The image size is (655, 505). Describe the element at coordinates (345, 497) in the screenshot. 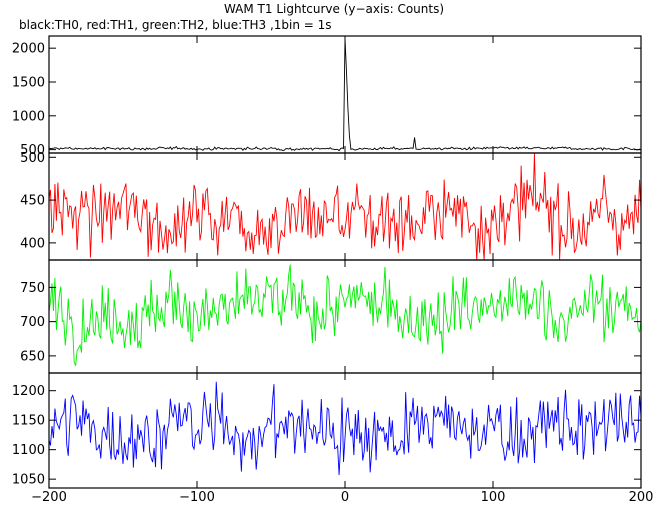

I see `x-tick-label: 0` at that location.